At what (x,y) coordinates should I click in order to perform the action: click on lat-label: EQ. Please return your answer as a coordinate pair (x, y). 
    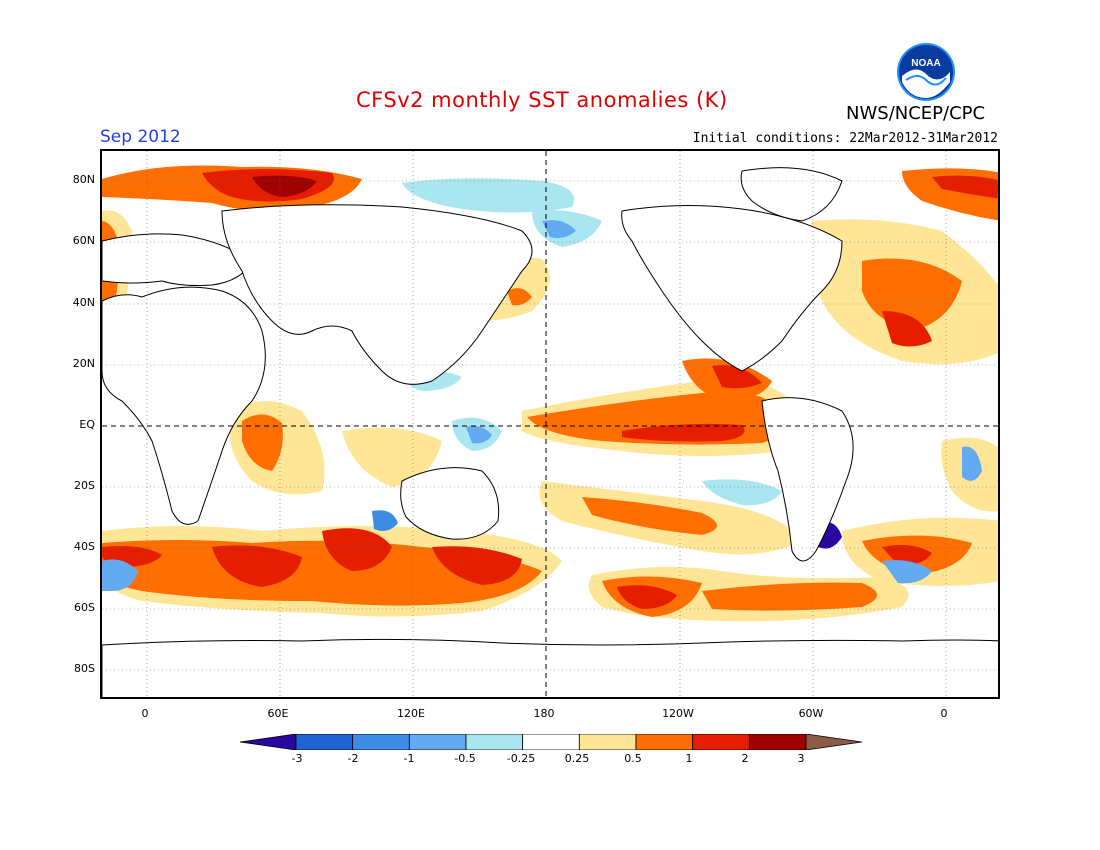
    Looking at the image, I should click on (87, 424).